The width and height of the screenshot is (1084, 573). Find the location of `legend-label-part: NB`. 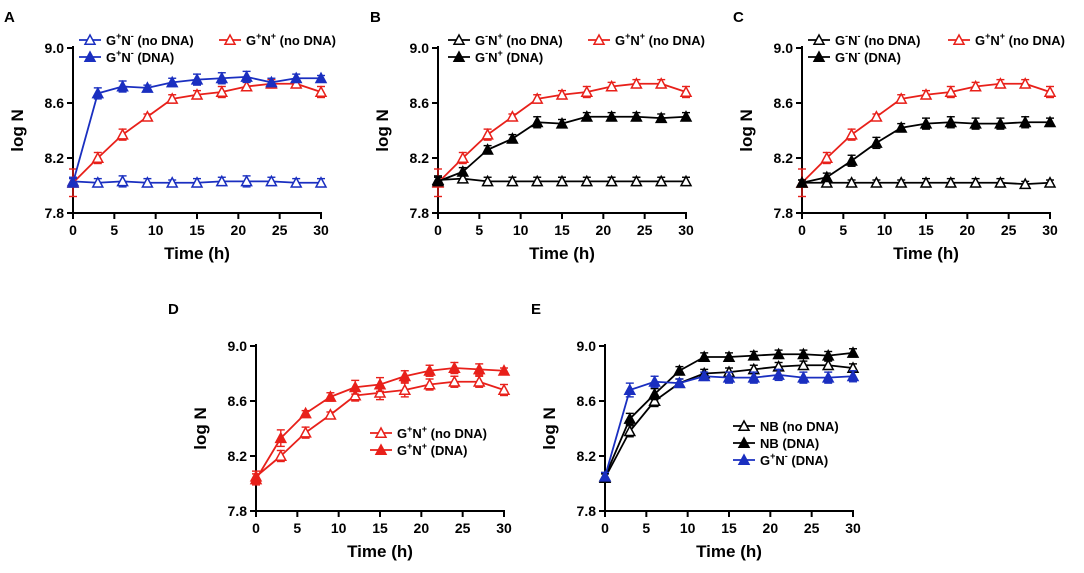

legend-label-part: NB is located at coordinates (769, 443).